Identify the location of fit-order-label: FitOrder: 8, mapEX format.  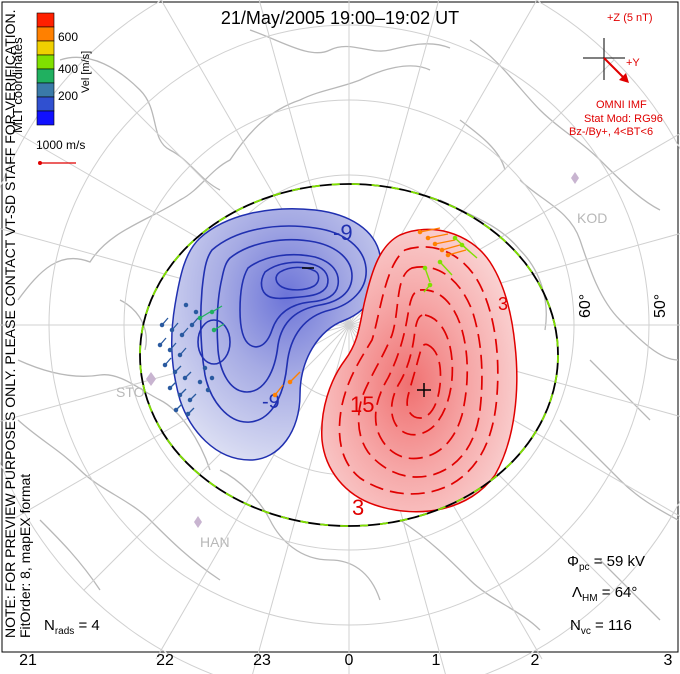
(25, 555).